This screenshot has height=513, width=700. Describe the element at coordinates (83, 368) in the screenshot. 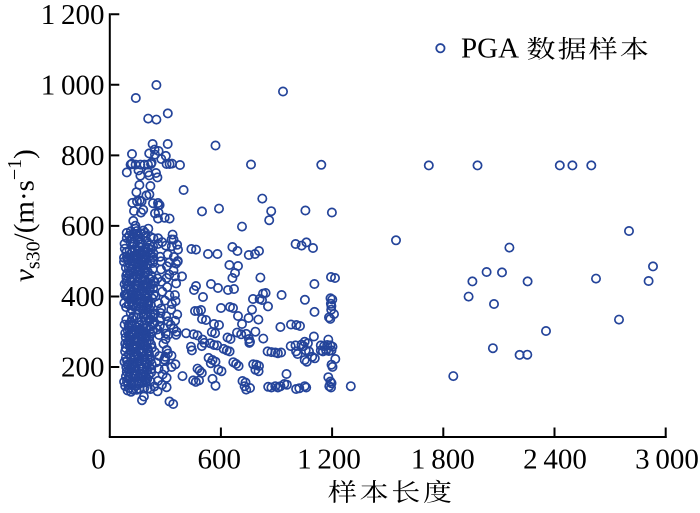

I see `svg-text: 200` at that location.